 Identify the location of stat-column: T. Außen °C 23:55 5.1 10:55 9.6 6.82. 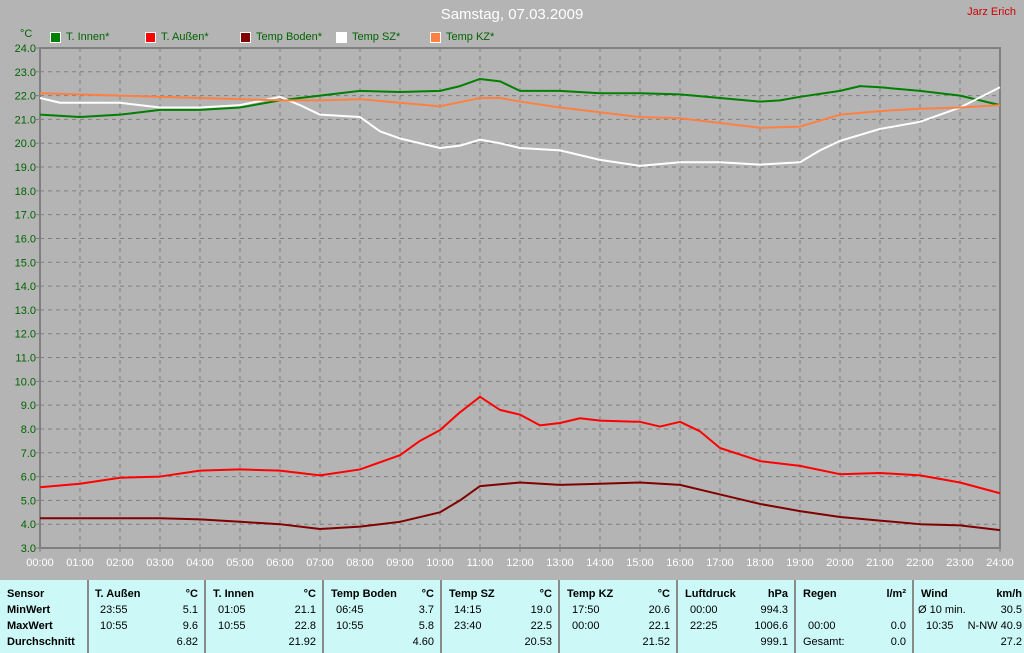
(147, 616).